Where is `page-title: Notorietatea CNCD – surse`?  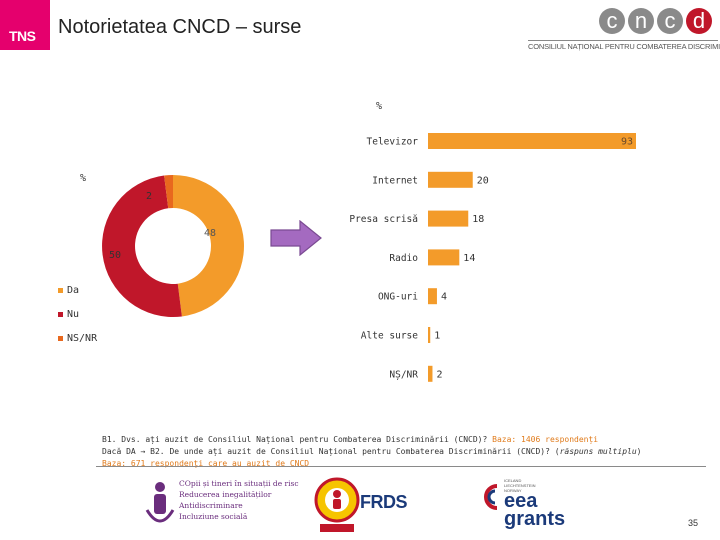
page-title: Notorietatea CNCD – surse is located at coordinates (180, 27).